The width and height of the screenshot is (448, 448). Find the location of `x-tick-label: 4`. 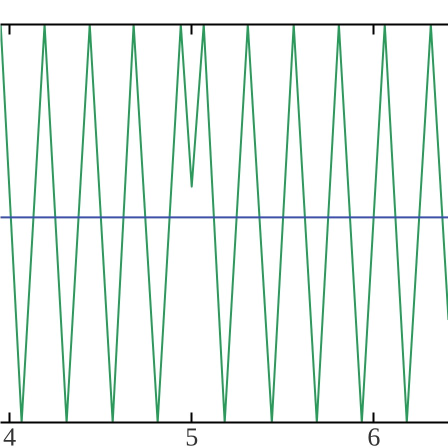

x-tick-label: 4 is located at coordinates (9, 435).